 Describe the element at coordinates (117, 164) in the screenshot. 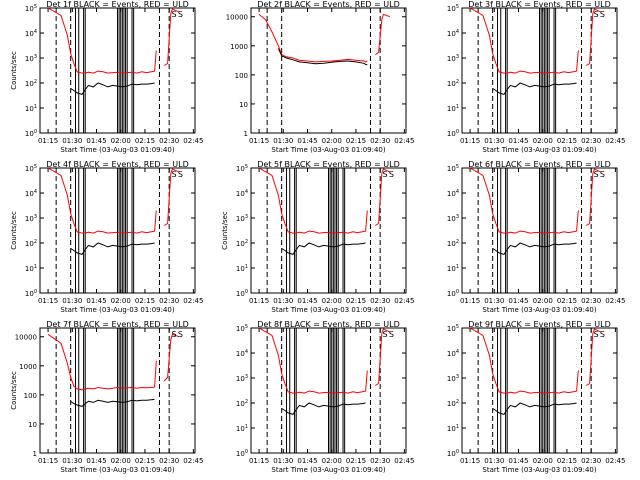

I see `panel-title: Det 4f BLACK = Events, RED = ULD` at that location.